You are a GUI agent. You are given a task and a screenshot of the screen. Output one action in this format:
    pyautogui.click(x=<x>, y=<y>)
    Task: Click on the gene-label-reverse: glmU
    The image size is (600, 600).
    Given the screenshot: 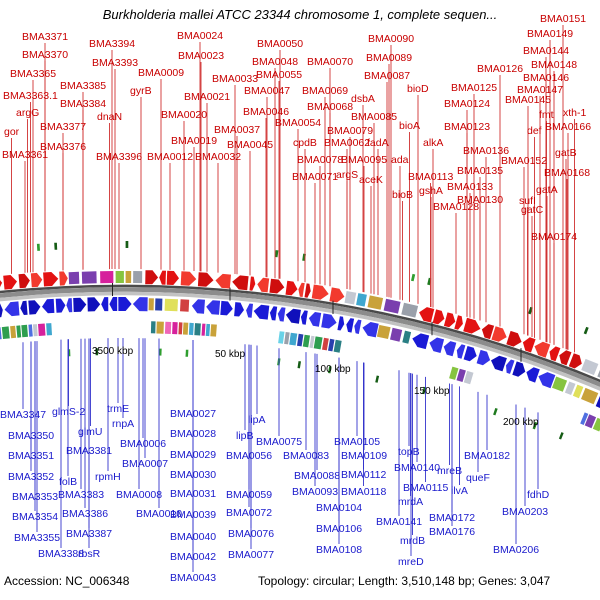 What is the action you would take?
    pyautogui.click(x=90, y=432)
    